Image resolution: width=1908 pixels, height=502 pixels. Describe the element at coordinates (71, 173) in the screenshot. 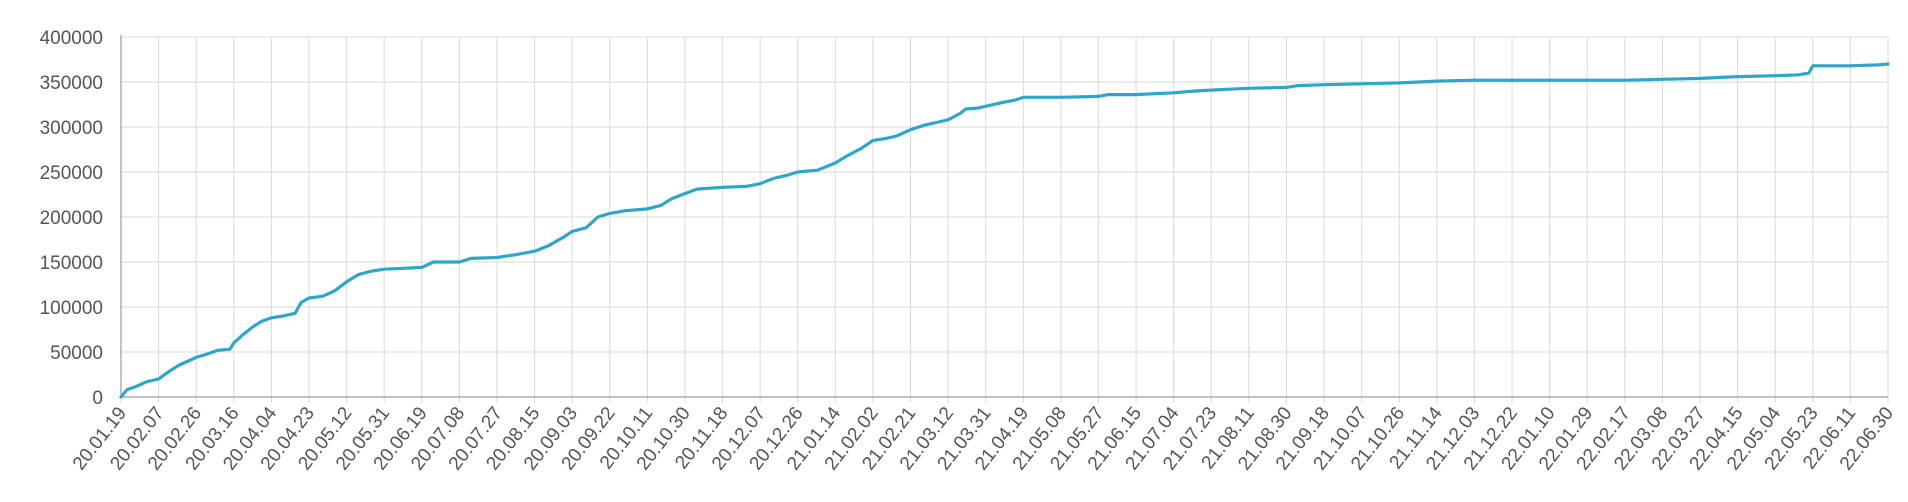

I see `y-tick-label: 250000` at that location.